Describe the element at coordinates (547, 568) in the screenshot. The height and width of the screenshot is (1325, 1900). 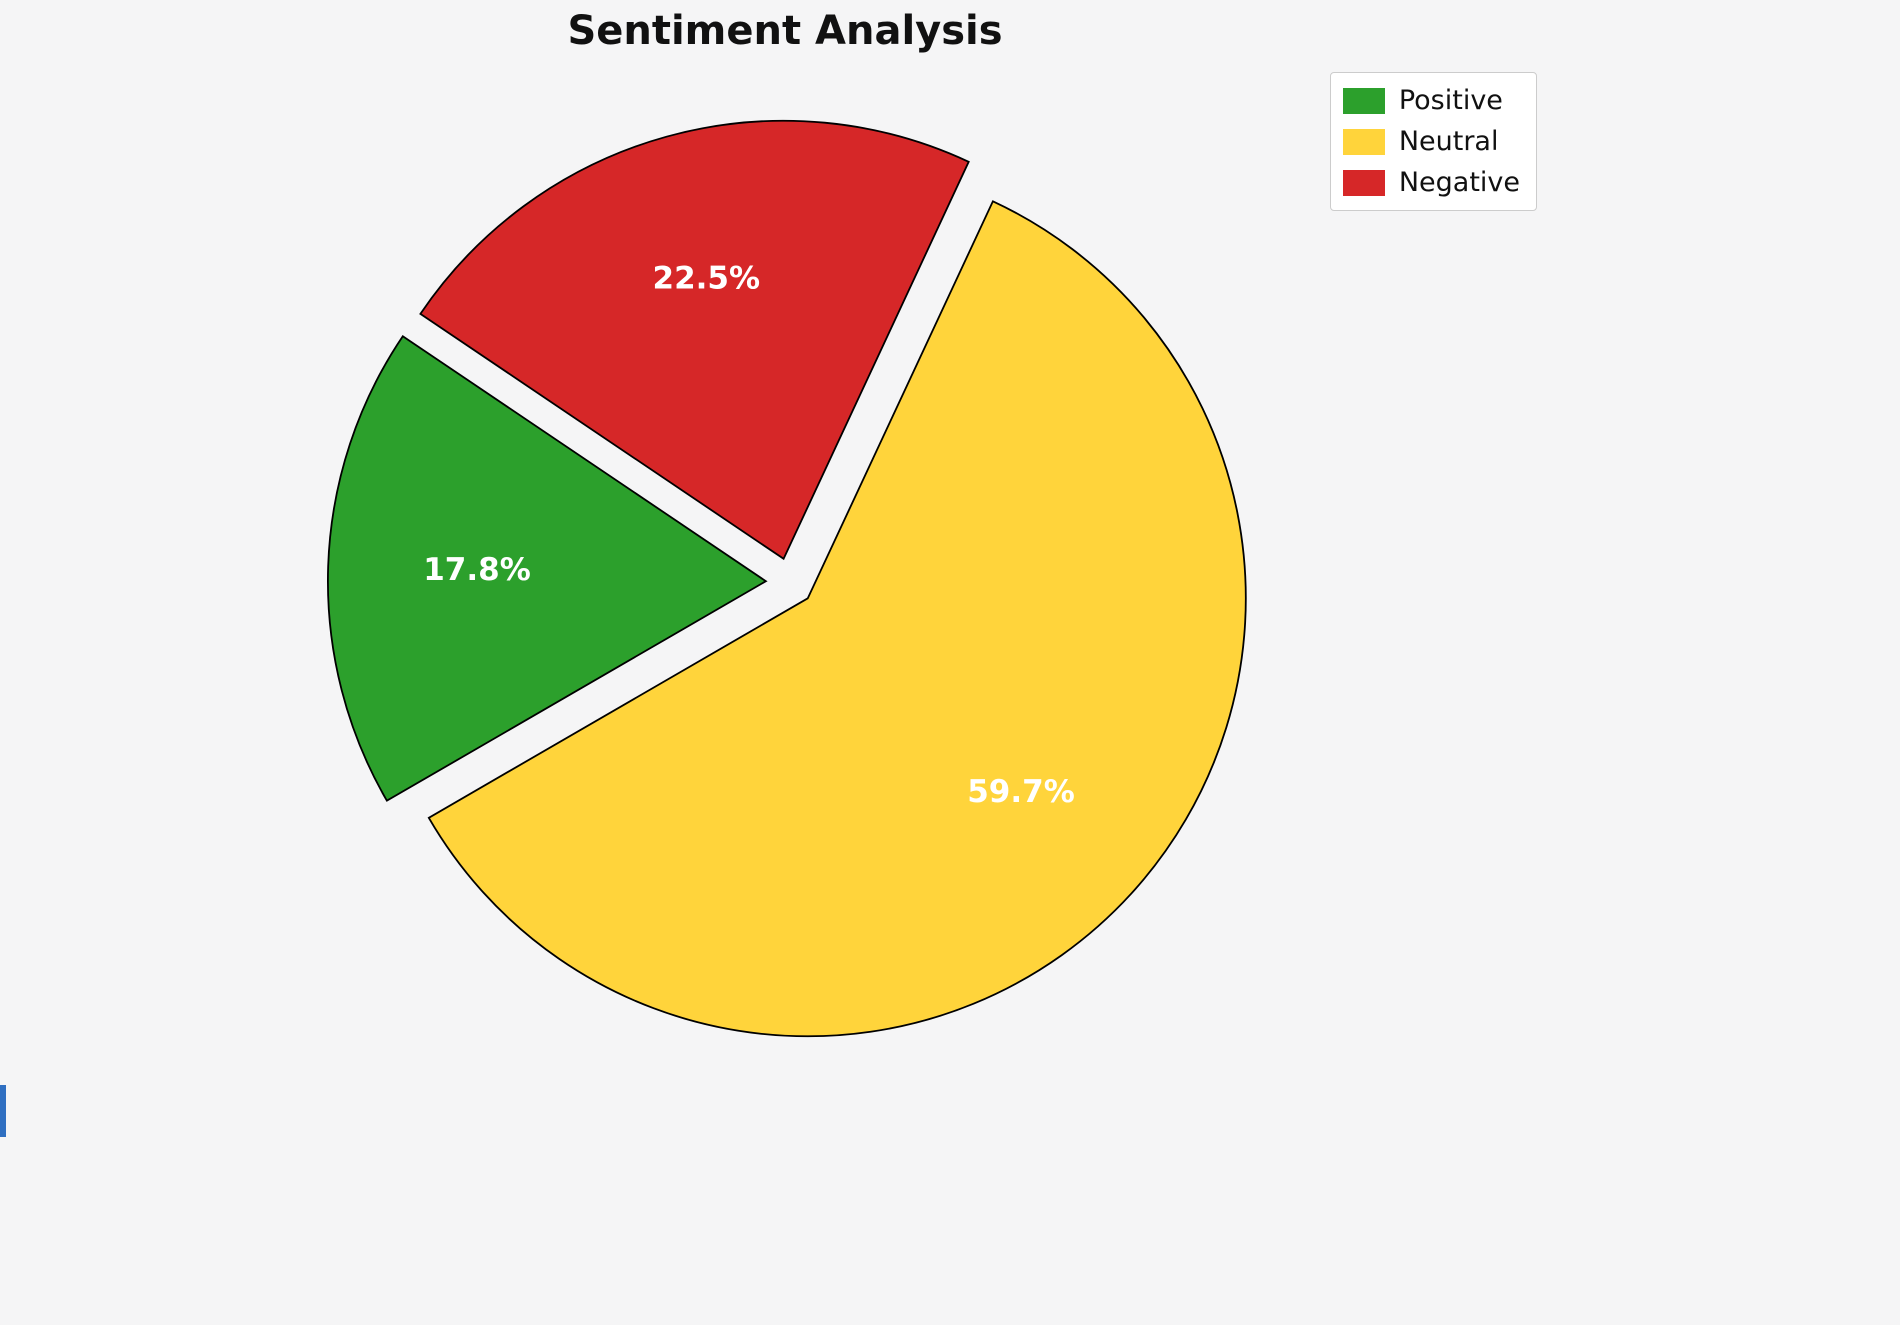
I see `pie-slice-positive` at that location.